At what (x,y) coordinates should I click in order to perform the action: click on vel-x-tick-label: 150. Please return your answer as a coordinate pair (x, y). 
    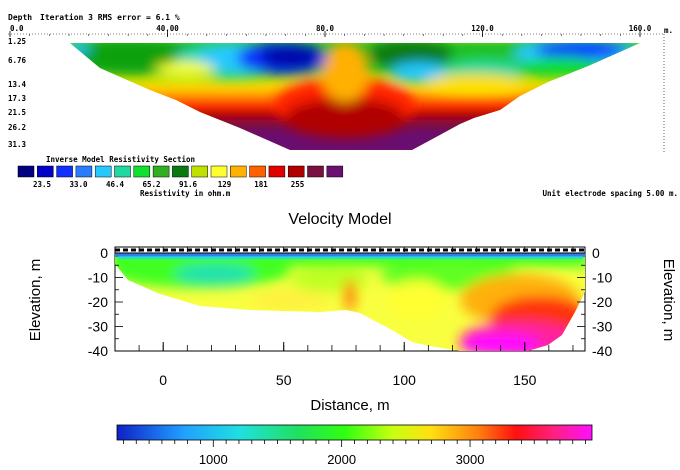
    Looking at the image, I should click on (525, 380).